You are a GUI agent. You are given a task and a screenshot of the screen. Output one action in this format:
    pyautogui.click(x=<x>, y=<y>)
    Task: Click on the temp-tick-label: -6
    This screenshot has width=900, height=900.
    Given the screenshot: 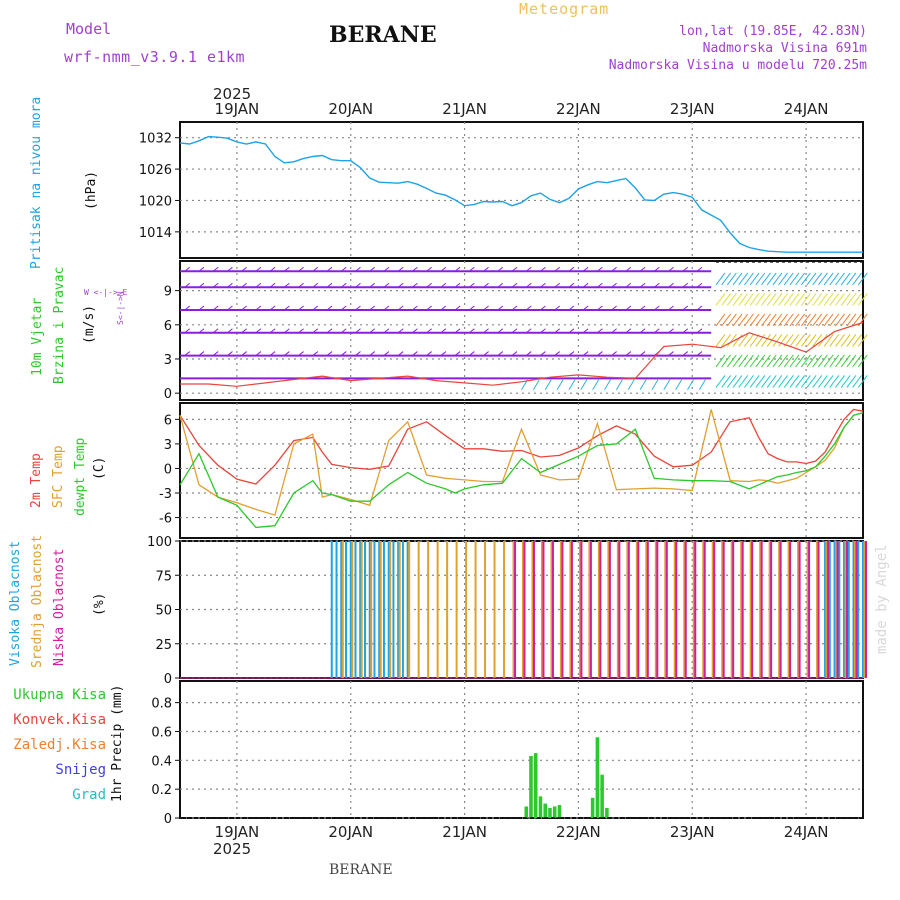 What is the action you would take?
    pyautogui.click(x=165, y=519)
    